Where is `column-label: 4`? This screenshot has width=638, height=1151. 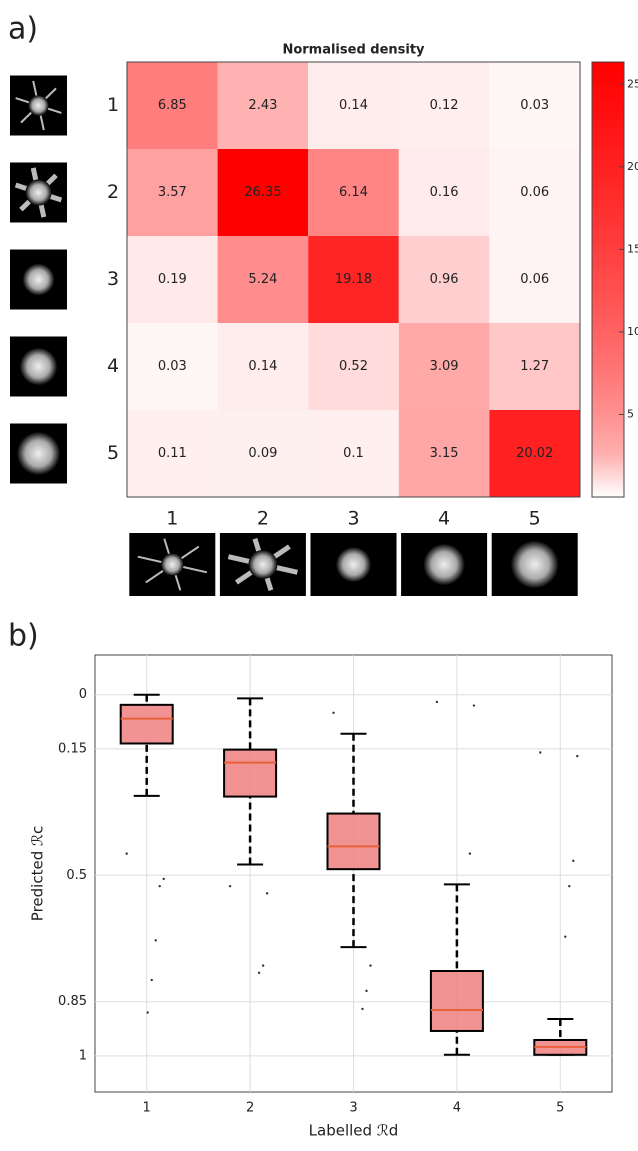 column-label: 4 is located at coordinates (444, 519).